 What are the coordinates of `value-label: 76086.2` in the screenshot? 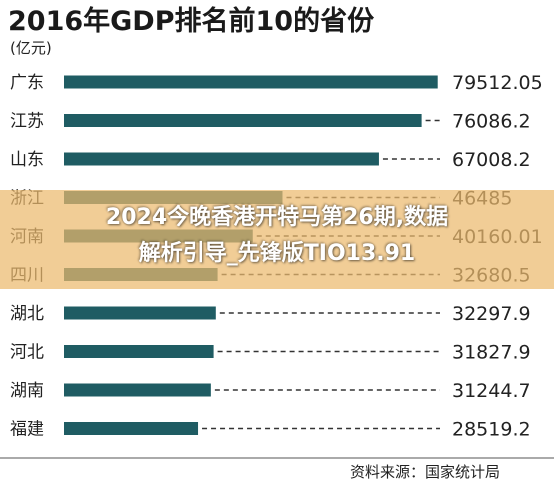 It's located at (491, 122).